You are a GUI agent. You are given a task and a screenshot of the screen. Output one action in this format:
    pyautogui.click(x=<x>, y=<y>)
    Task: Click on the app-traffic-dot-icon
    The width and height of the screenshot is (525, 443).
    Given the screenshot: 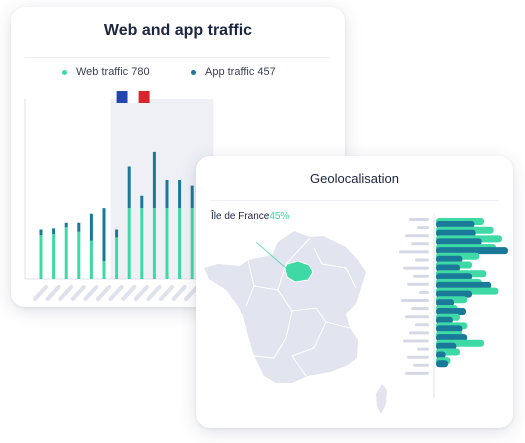 What is the action you would take?
    pyautogui.click(x=193, y=72)
    